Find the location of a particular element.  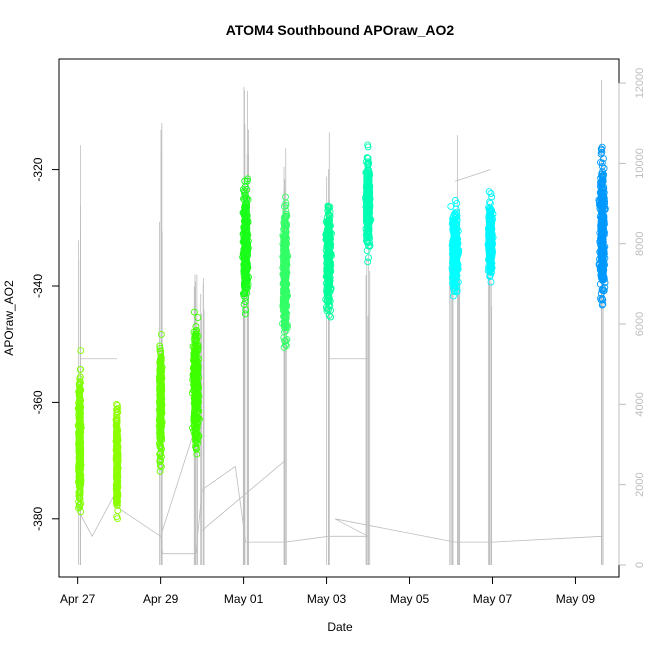

chart-title: ATOM4 Southbound APOraw_AO2 is located at coordinates (340, 30).